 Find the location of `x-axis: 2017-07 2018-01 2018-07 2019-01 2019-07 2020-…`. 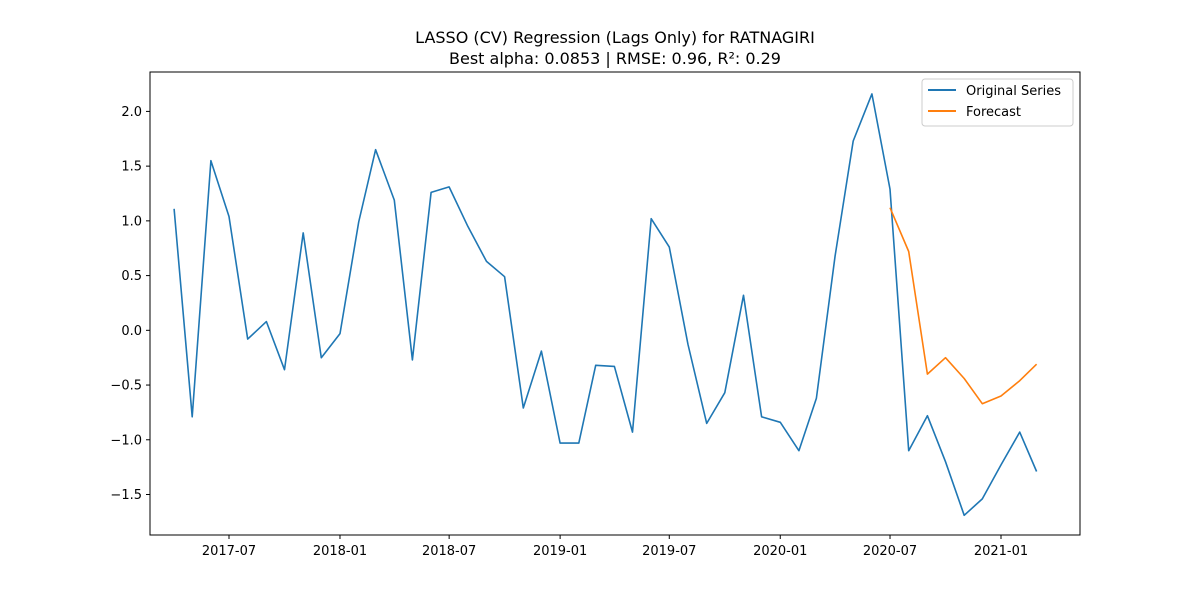

x-axis: 2017-07 2018-01 2018-07 2019-01 2019-07 2020-… is located at coordinates (615, 547).